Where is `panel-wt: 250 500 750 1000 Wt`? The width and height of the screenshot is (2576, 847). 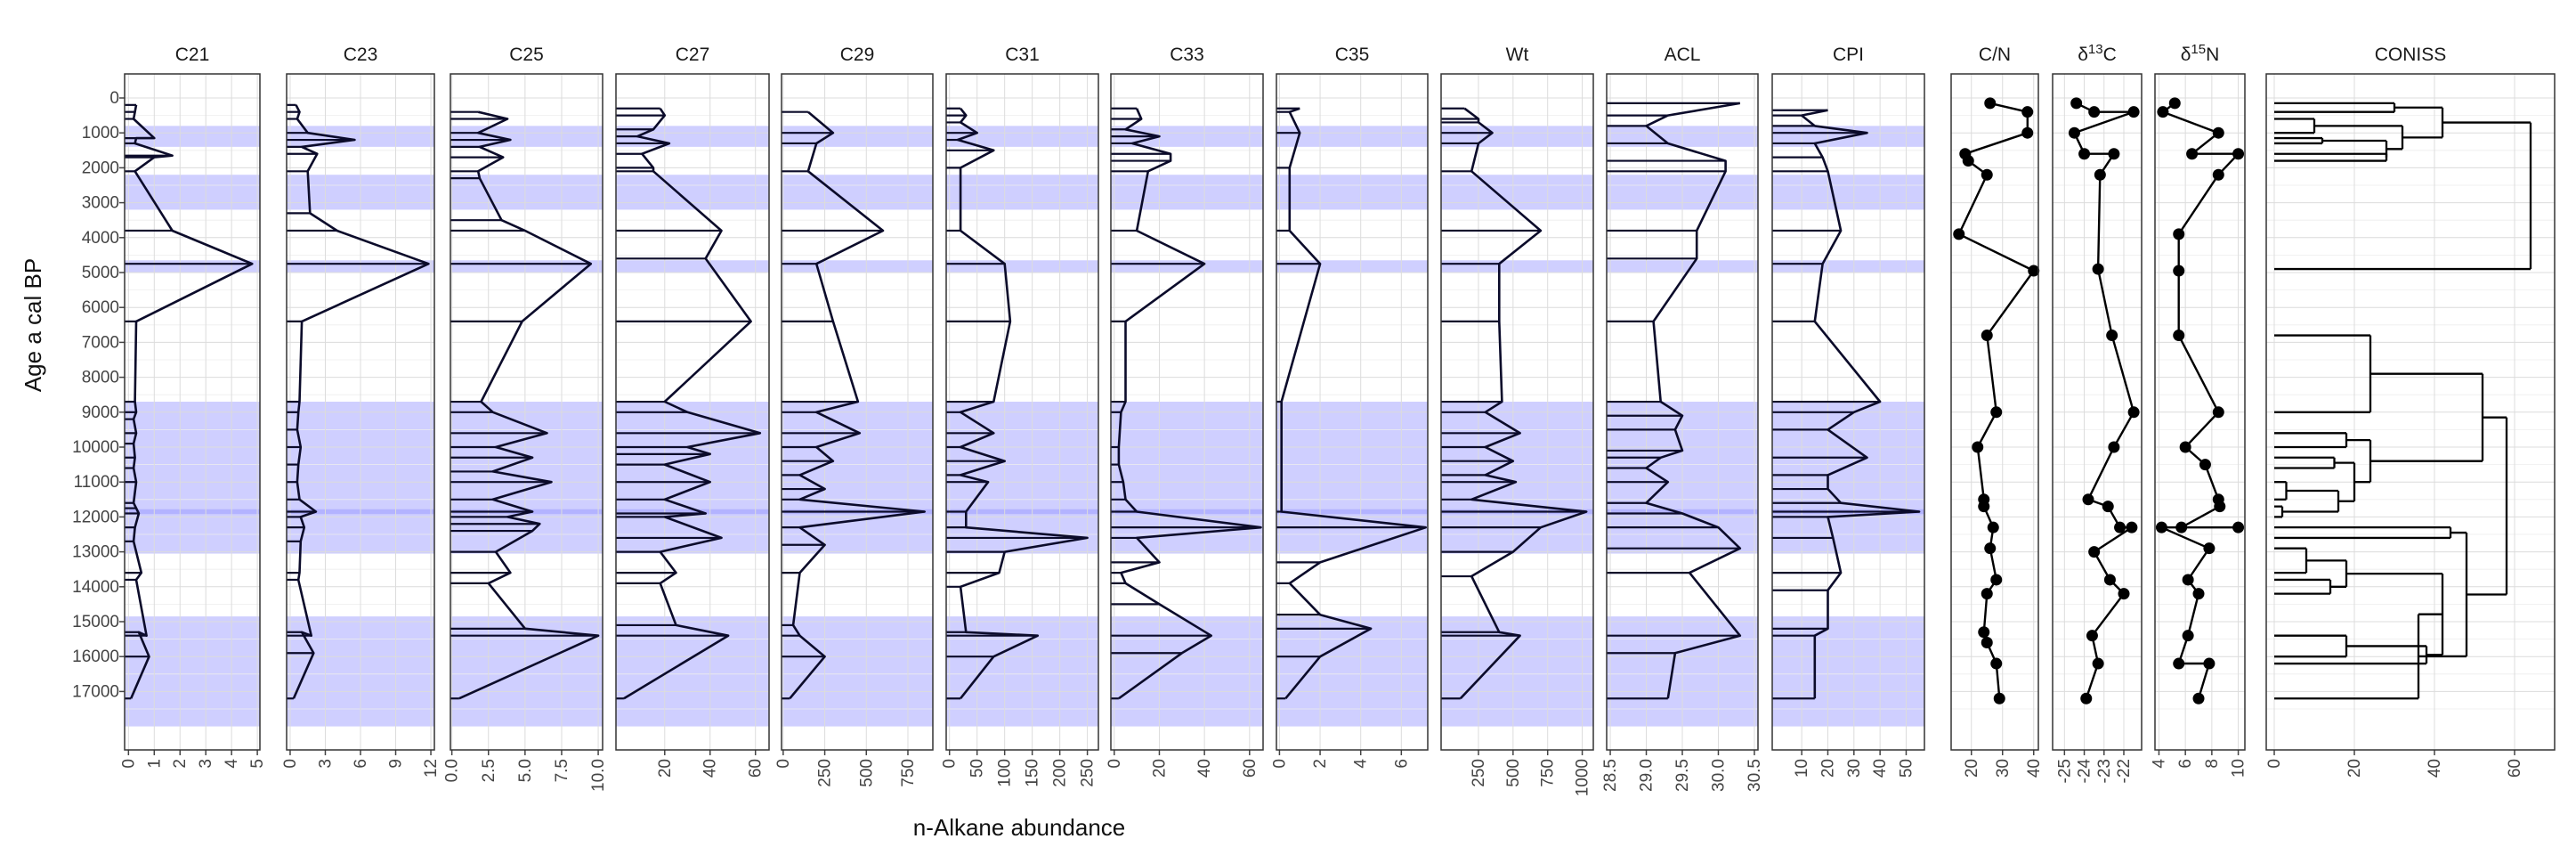 panel-wt: 250 500 750 1000 Wt is located at coordinates (1517, 420).